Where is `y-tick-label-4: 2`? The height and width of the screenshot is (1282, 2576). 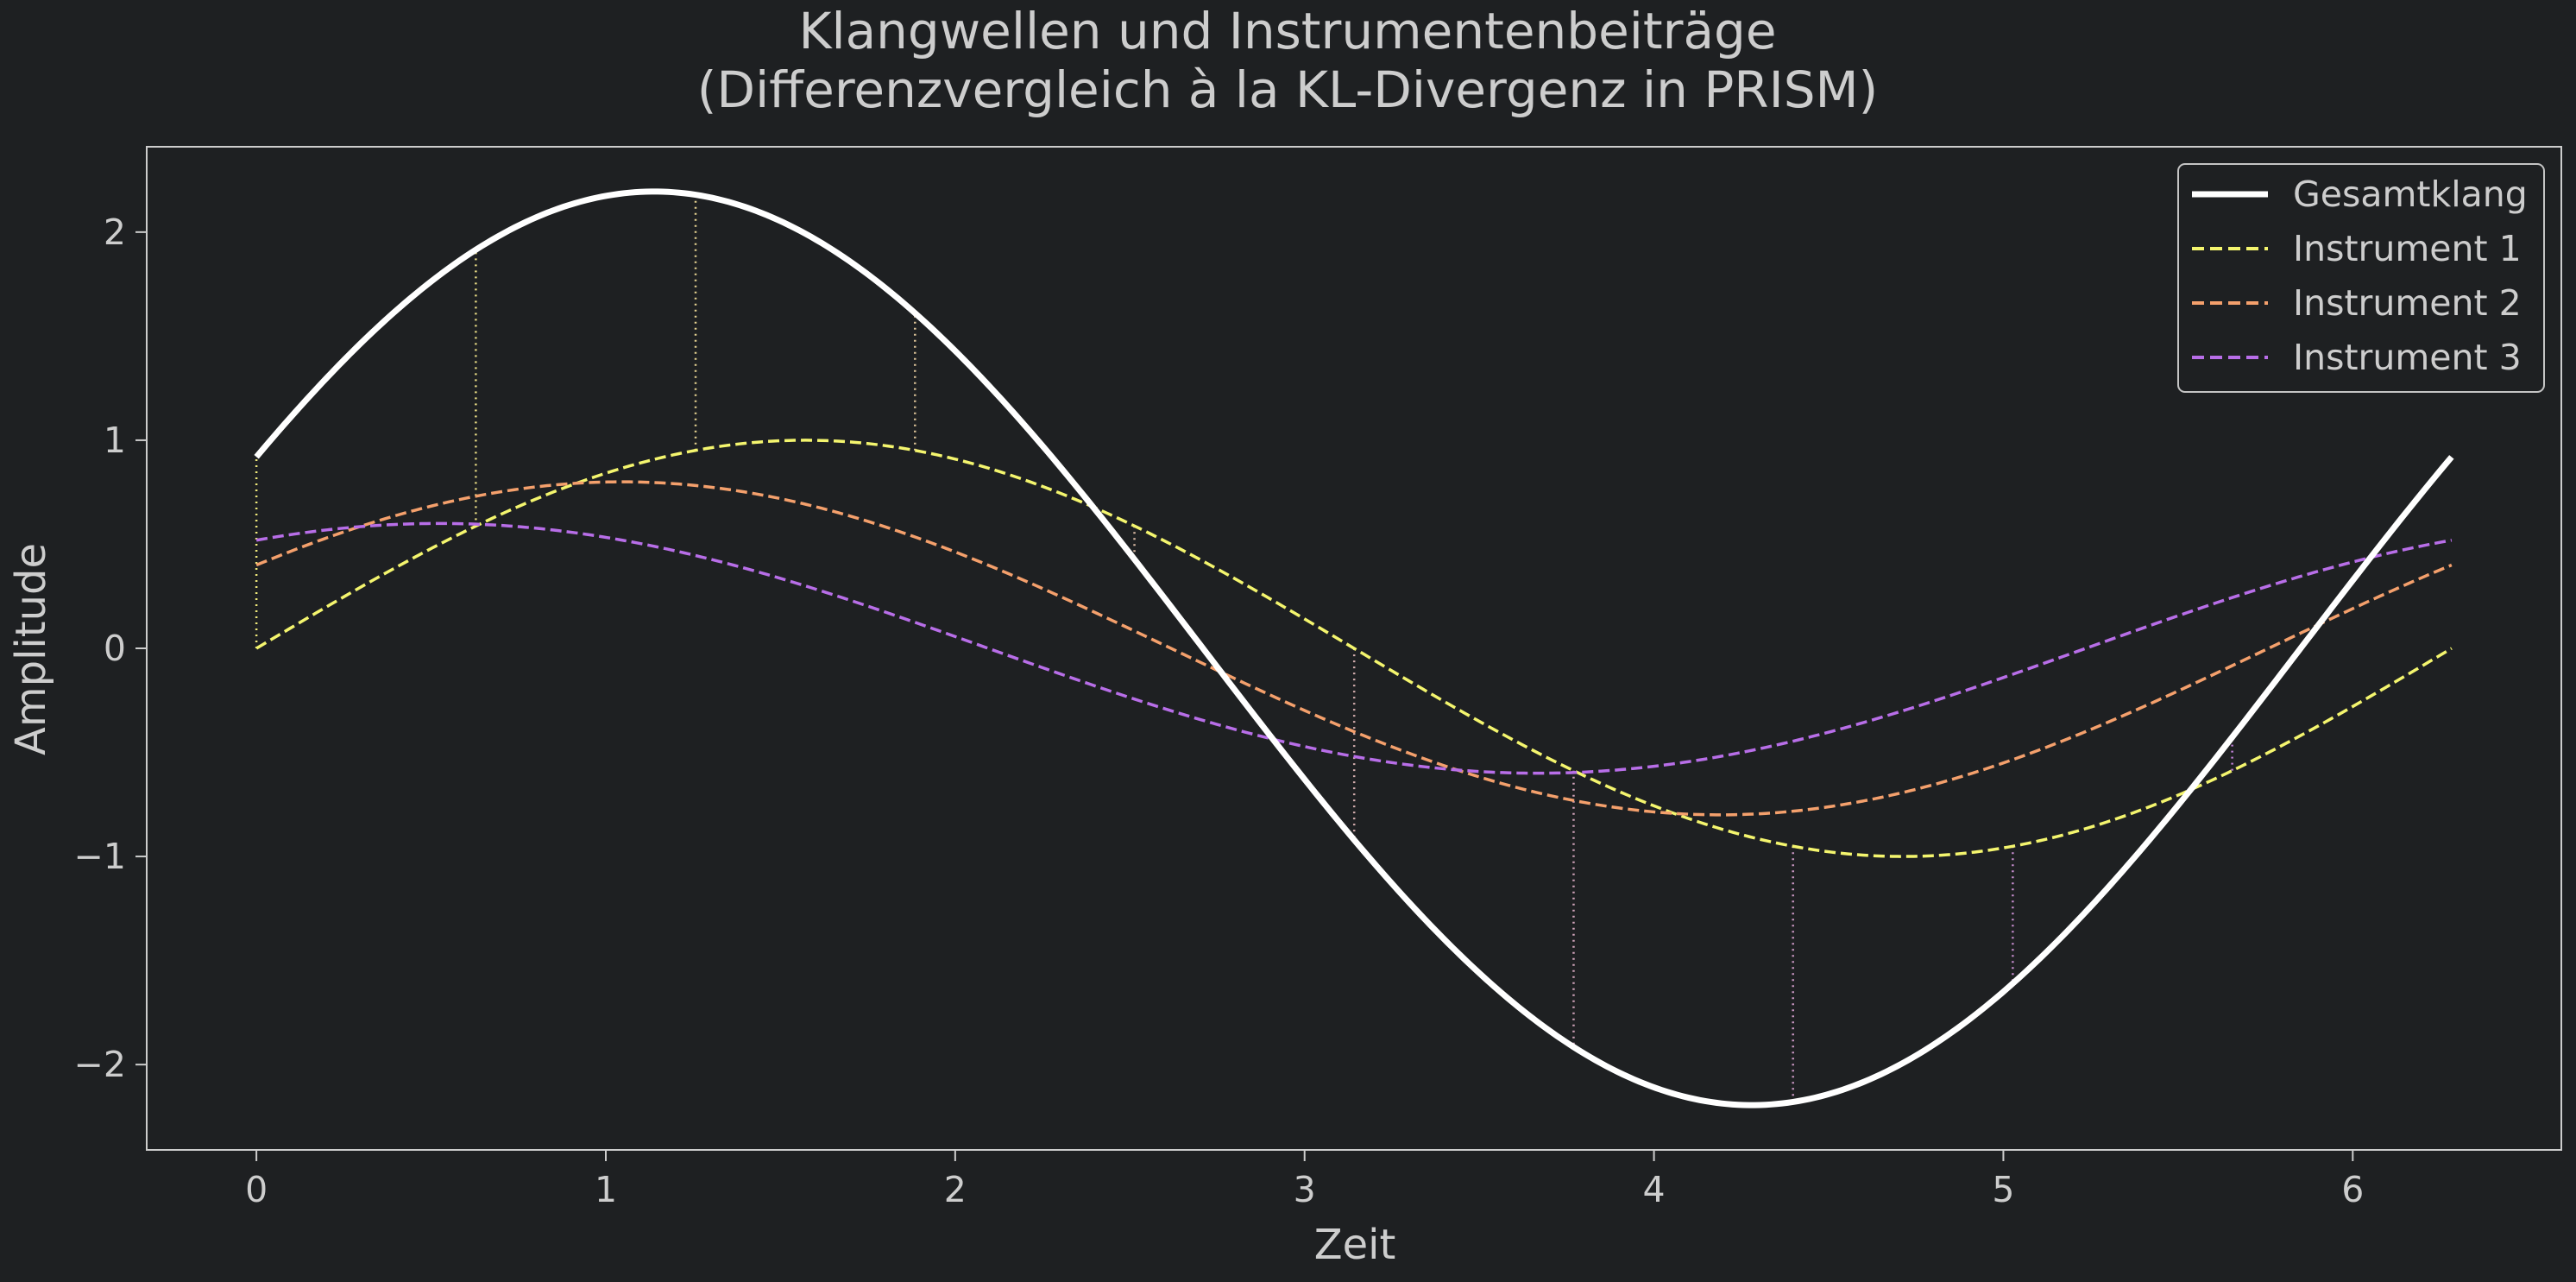
y-tick-label-4: 2 is located at coordinates (115, 233).